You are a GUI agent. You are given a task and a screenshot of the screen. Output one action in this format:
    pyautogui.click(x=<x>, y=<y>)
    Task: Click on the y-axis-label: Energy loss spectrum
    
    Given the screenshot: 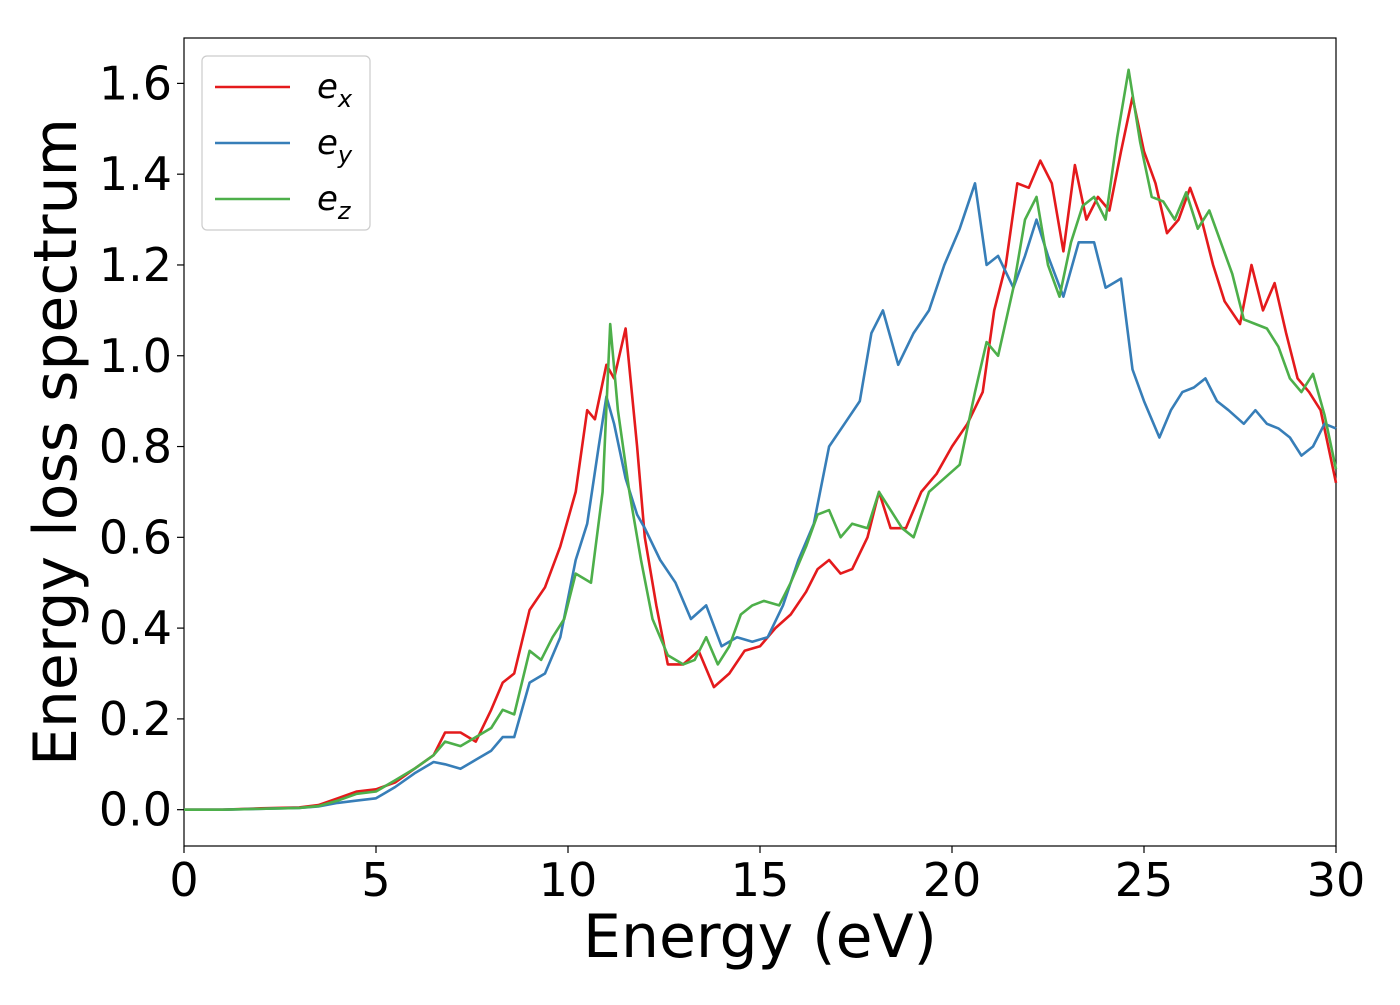 What is the action you would take?
    pyautogui.click(x=56, y=442)
    